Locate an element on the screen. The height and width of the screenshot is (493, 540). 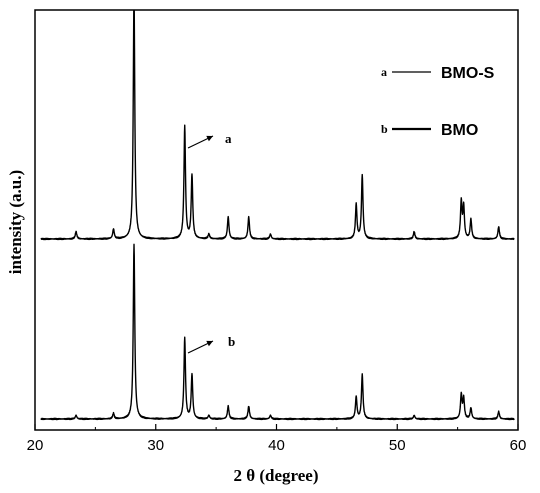
legend-label: BMO is located at coordinates (459, 130).